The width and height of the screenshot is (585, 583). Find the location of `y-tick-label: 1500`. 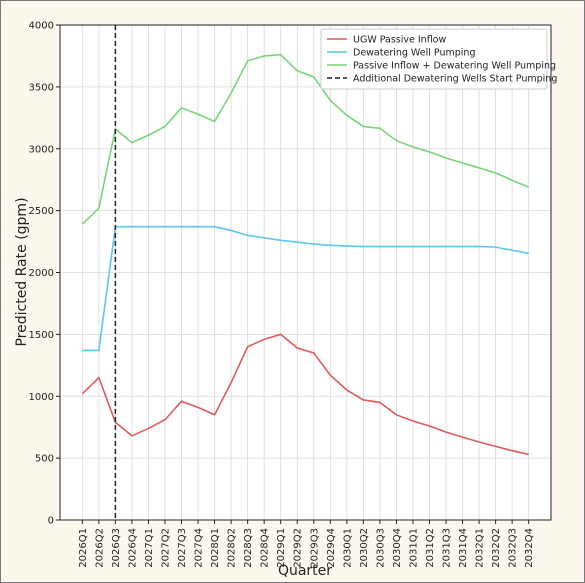

y-tick-label: 1500 is located at coordinates (41, 335).